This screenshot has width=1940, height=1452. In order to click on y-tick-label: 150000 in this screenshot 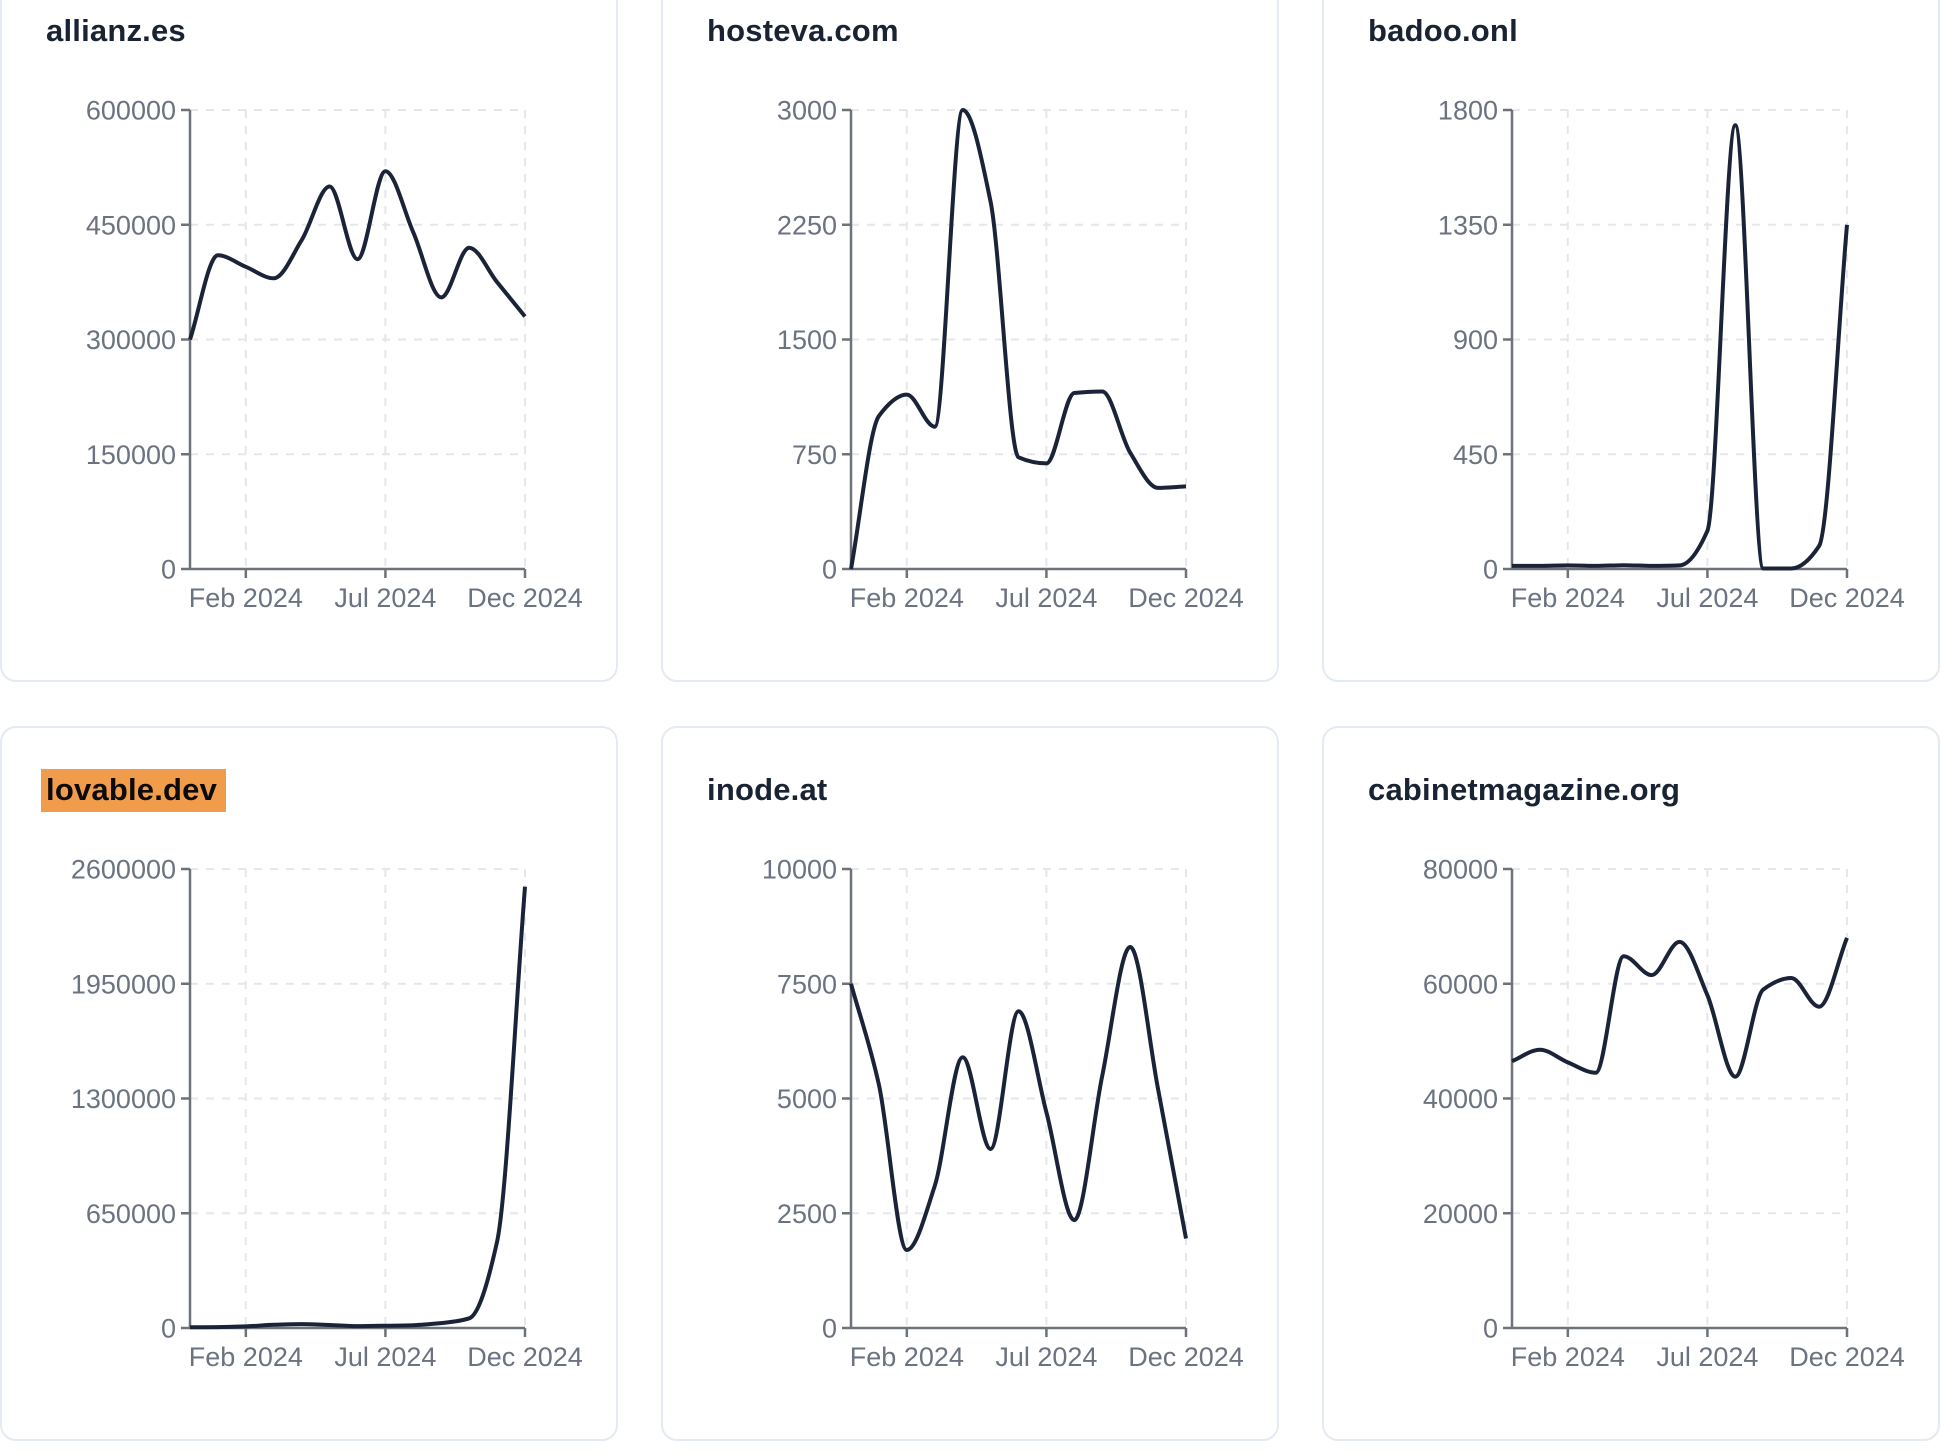, I will do `click(131, 455)`.